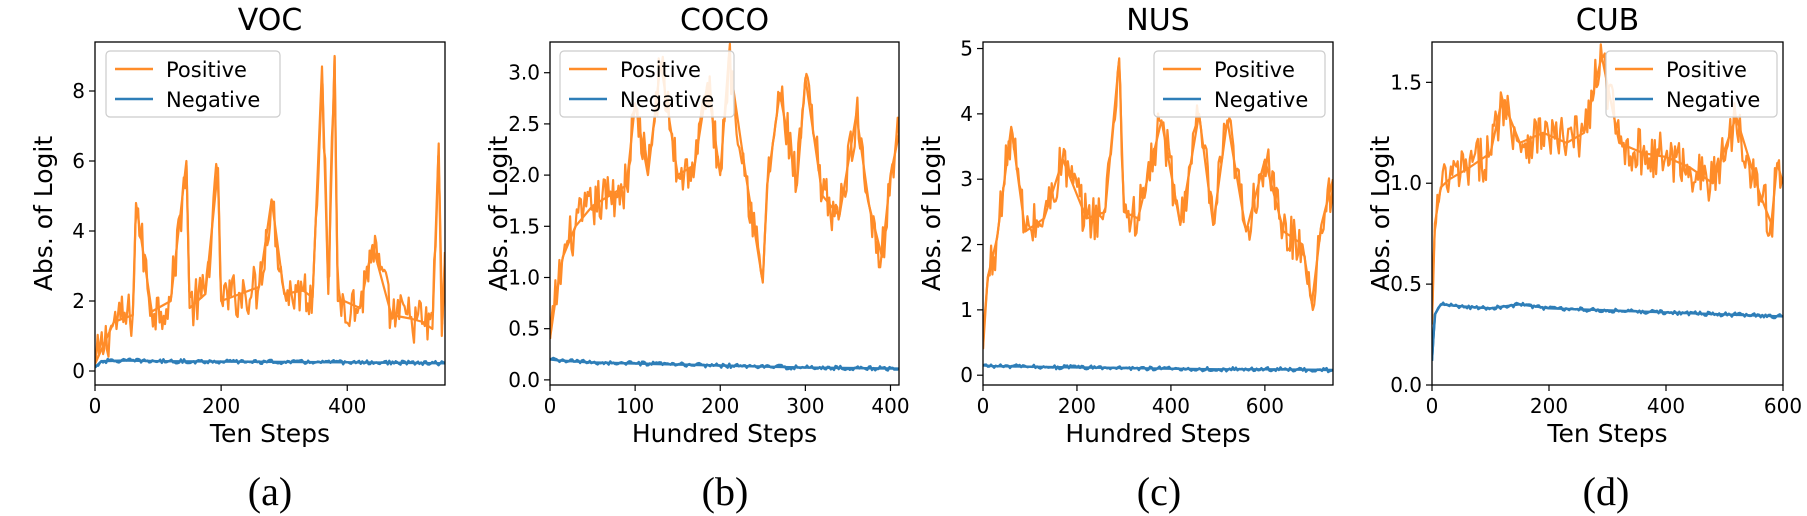 The width and height of the screenshot is (1807, 516). What do you see at coordinates (1157, 20) in the screenshot?
I see `chart-title: NUS` at bounding box center [1157, 20].